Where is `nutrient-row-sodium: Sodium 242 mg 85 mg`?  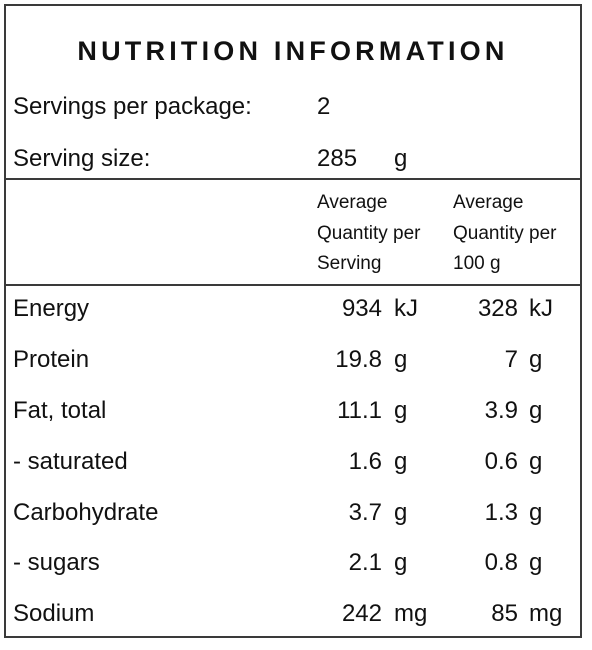
nutrient-row-sodium: Sodium 242 mg 85 mg is located at coordinates (293, 614).